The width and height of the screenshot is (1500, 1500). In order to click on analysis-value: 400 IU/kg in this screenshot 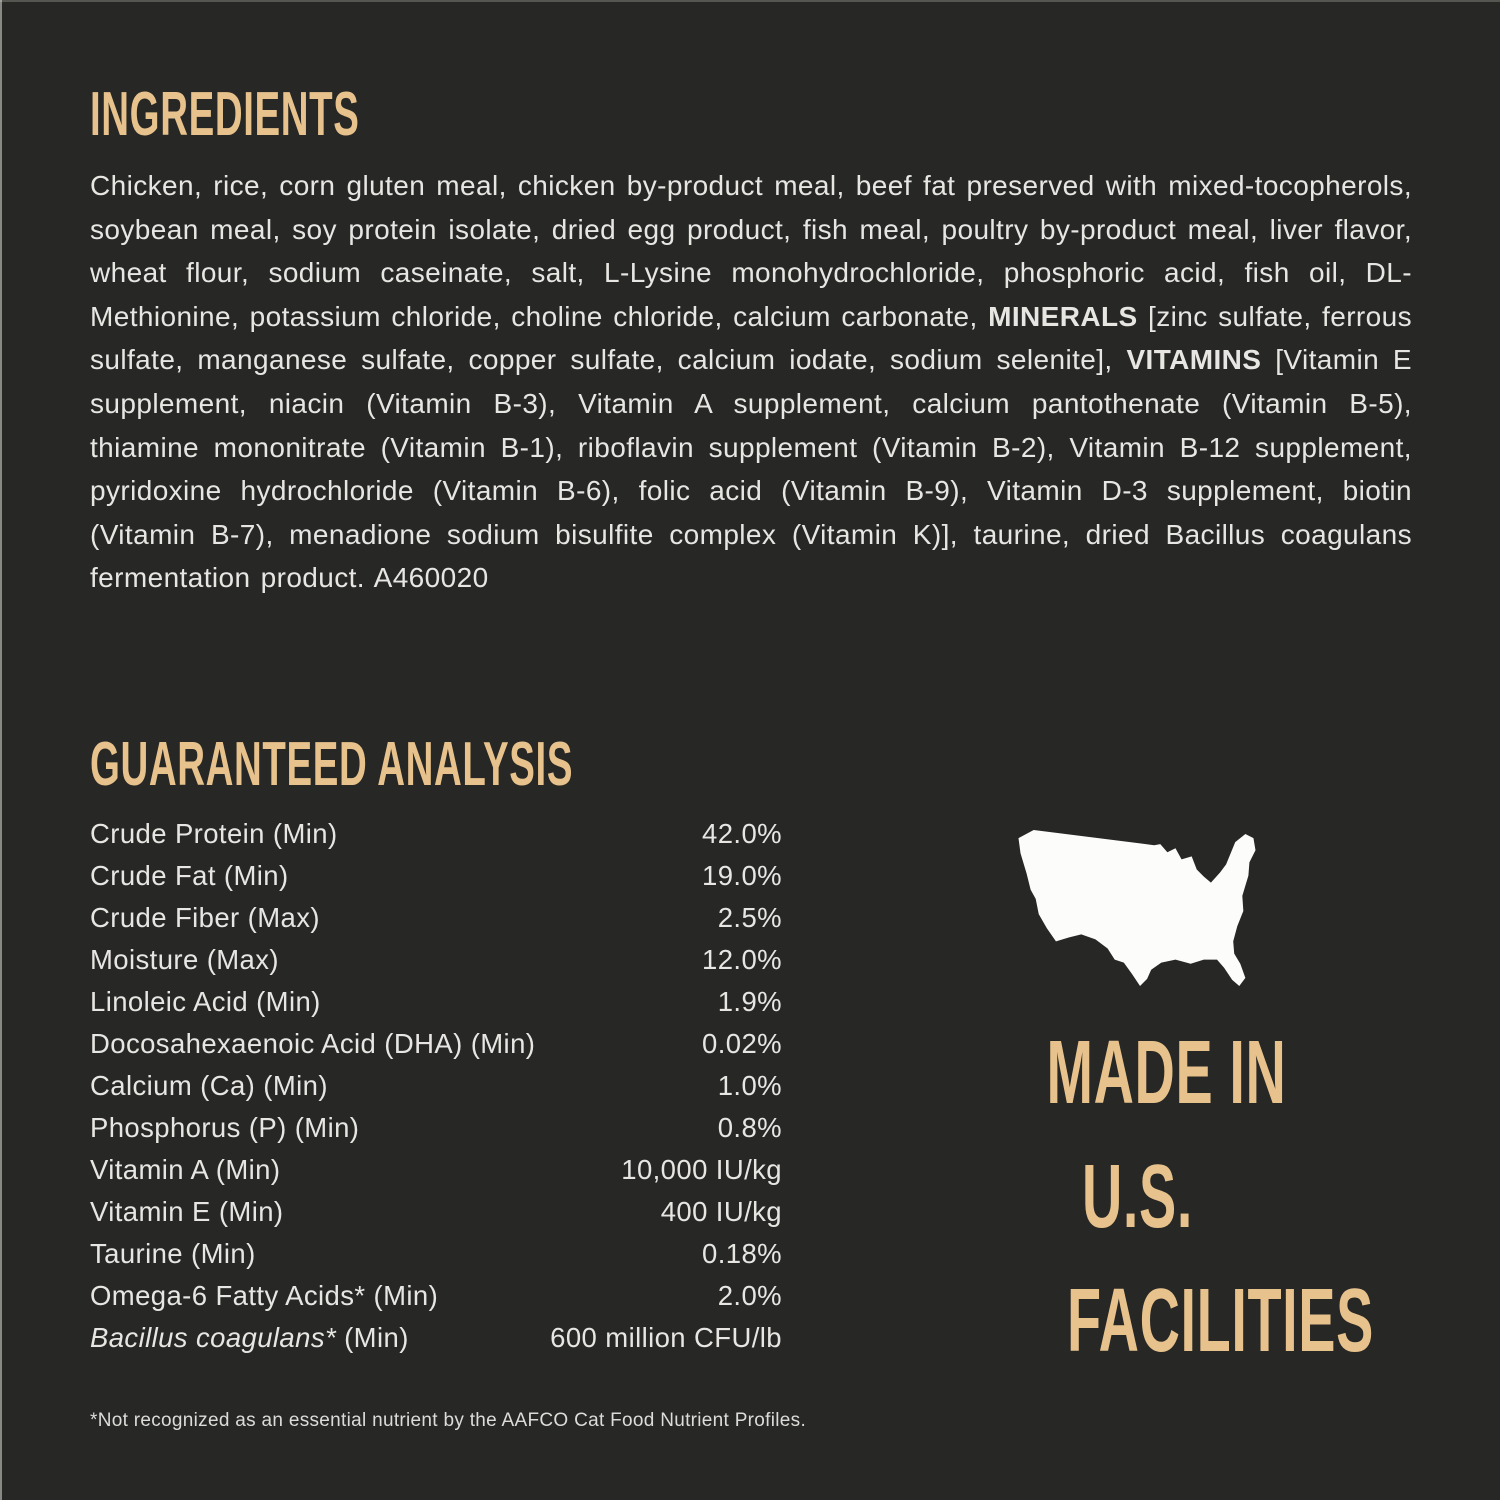, I will do `click(721, 1211)`.